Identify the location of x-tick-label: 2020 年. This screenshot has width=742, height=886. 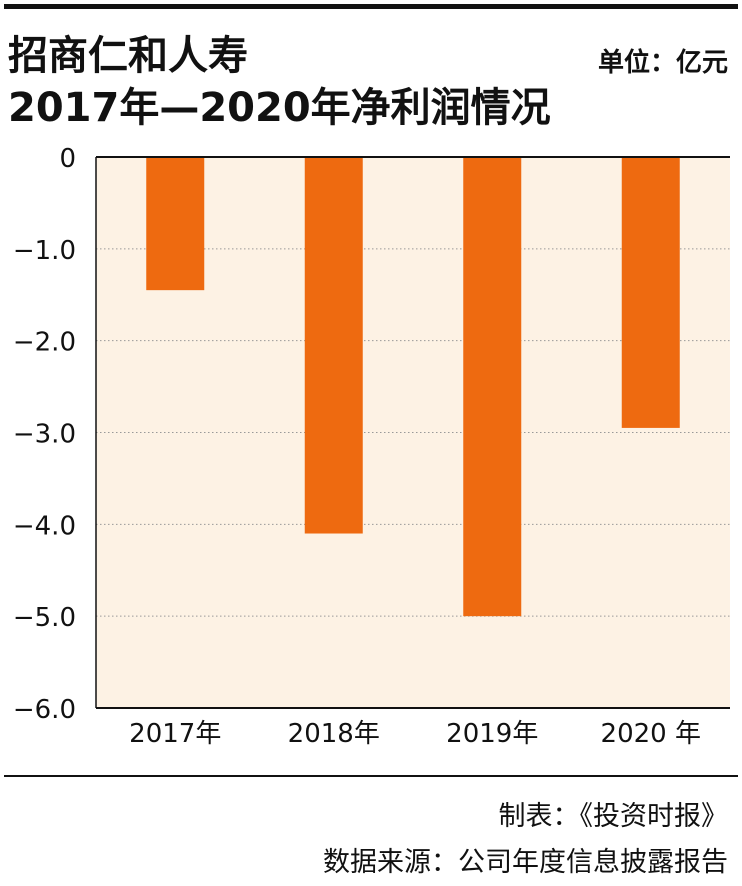
(651, 734).